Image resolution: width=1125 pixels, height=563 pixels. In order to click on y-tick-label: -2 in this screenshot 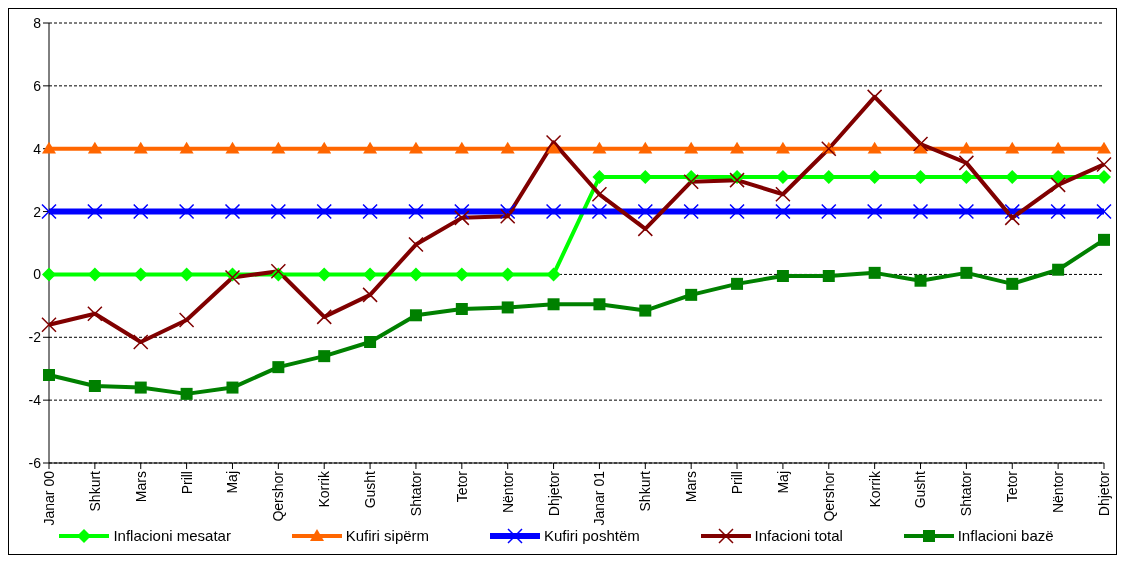, I will do `click(35, 337)`.